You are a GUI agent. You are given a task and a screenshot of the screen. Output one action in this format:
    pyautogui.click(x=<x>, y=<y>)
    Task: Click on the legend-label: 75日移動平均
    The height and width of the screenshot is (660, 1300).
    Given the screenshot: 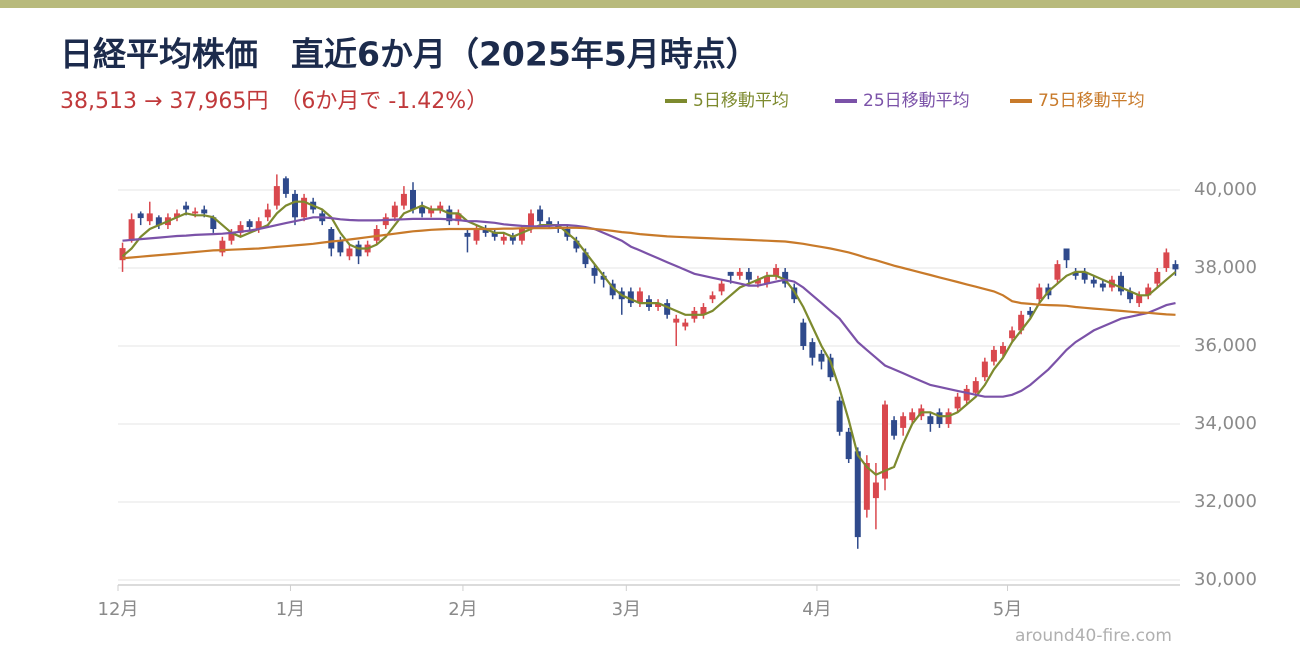 What is the action you would take?
    pyautogui.click(x=1091, y=101)
    